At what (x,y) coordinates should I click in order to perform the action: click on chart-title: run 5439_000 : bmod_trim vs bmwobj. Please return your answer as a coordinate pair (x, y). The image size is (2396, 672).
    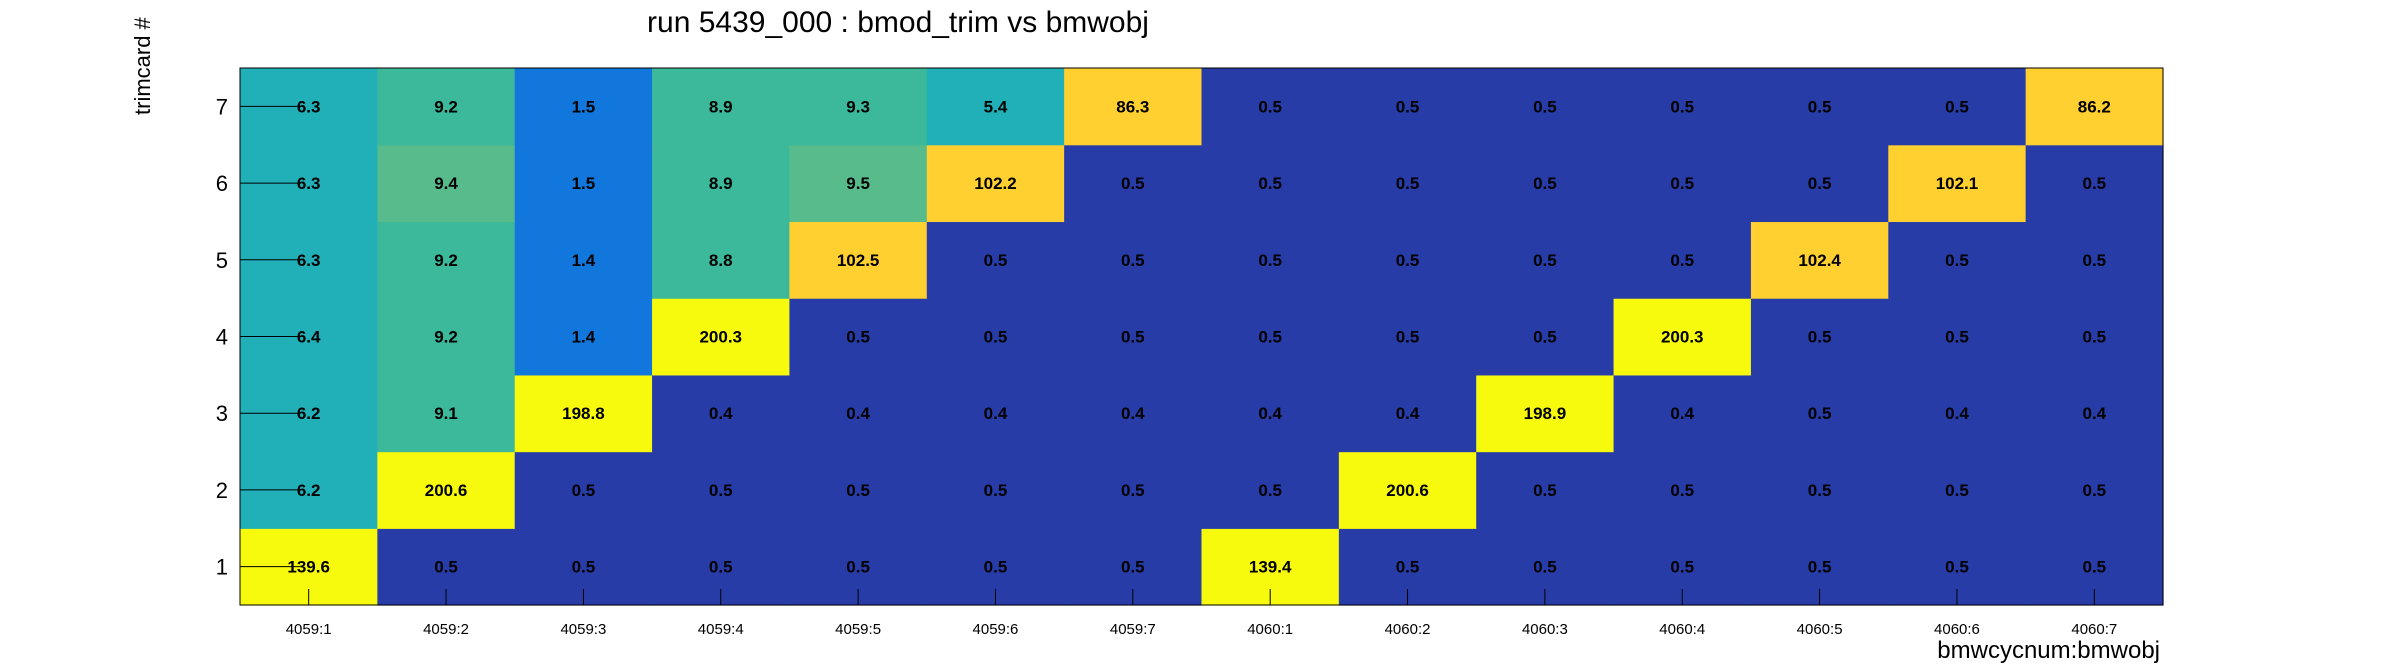
    Looking at the image, I should click on (898, 22).